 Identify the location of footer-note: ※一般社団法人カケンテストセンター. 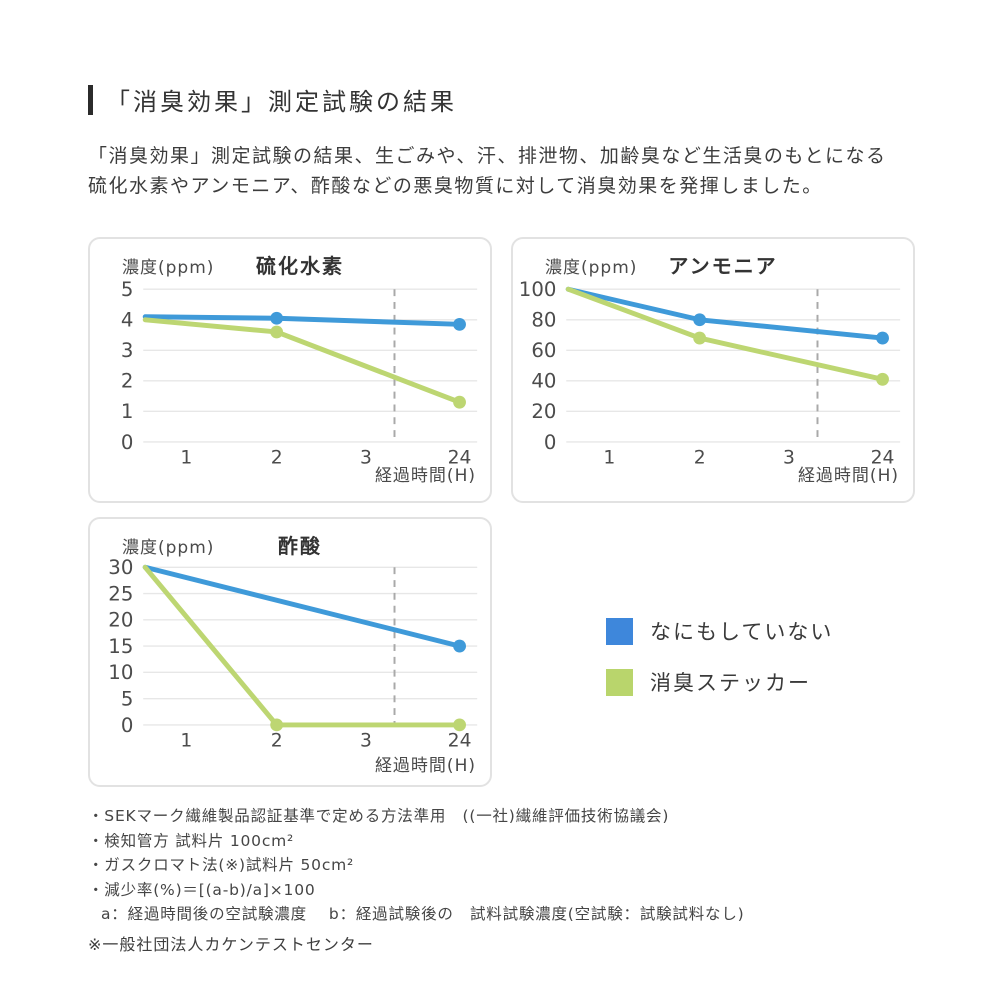
(231, 944).